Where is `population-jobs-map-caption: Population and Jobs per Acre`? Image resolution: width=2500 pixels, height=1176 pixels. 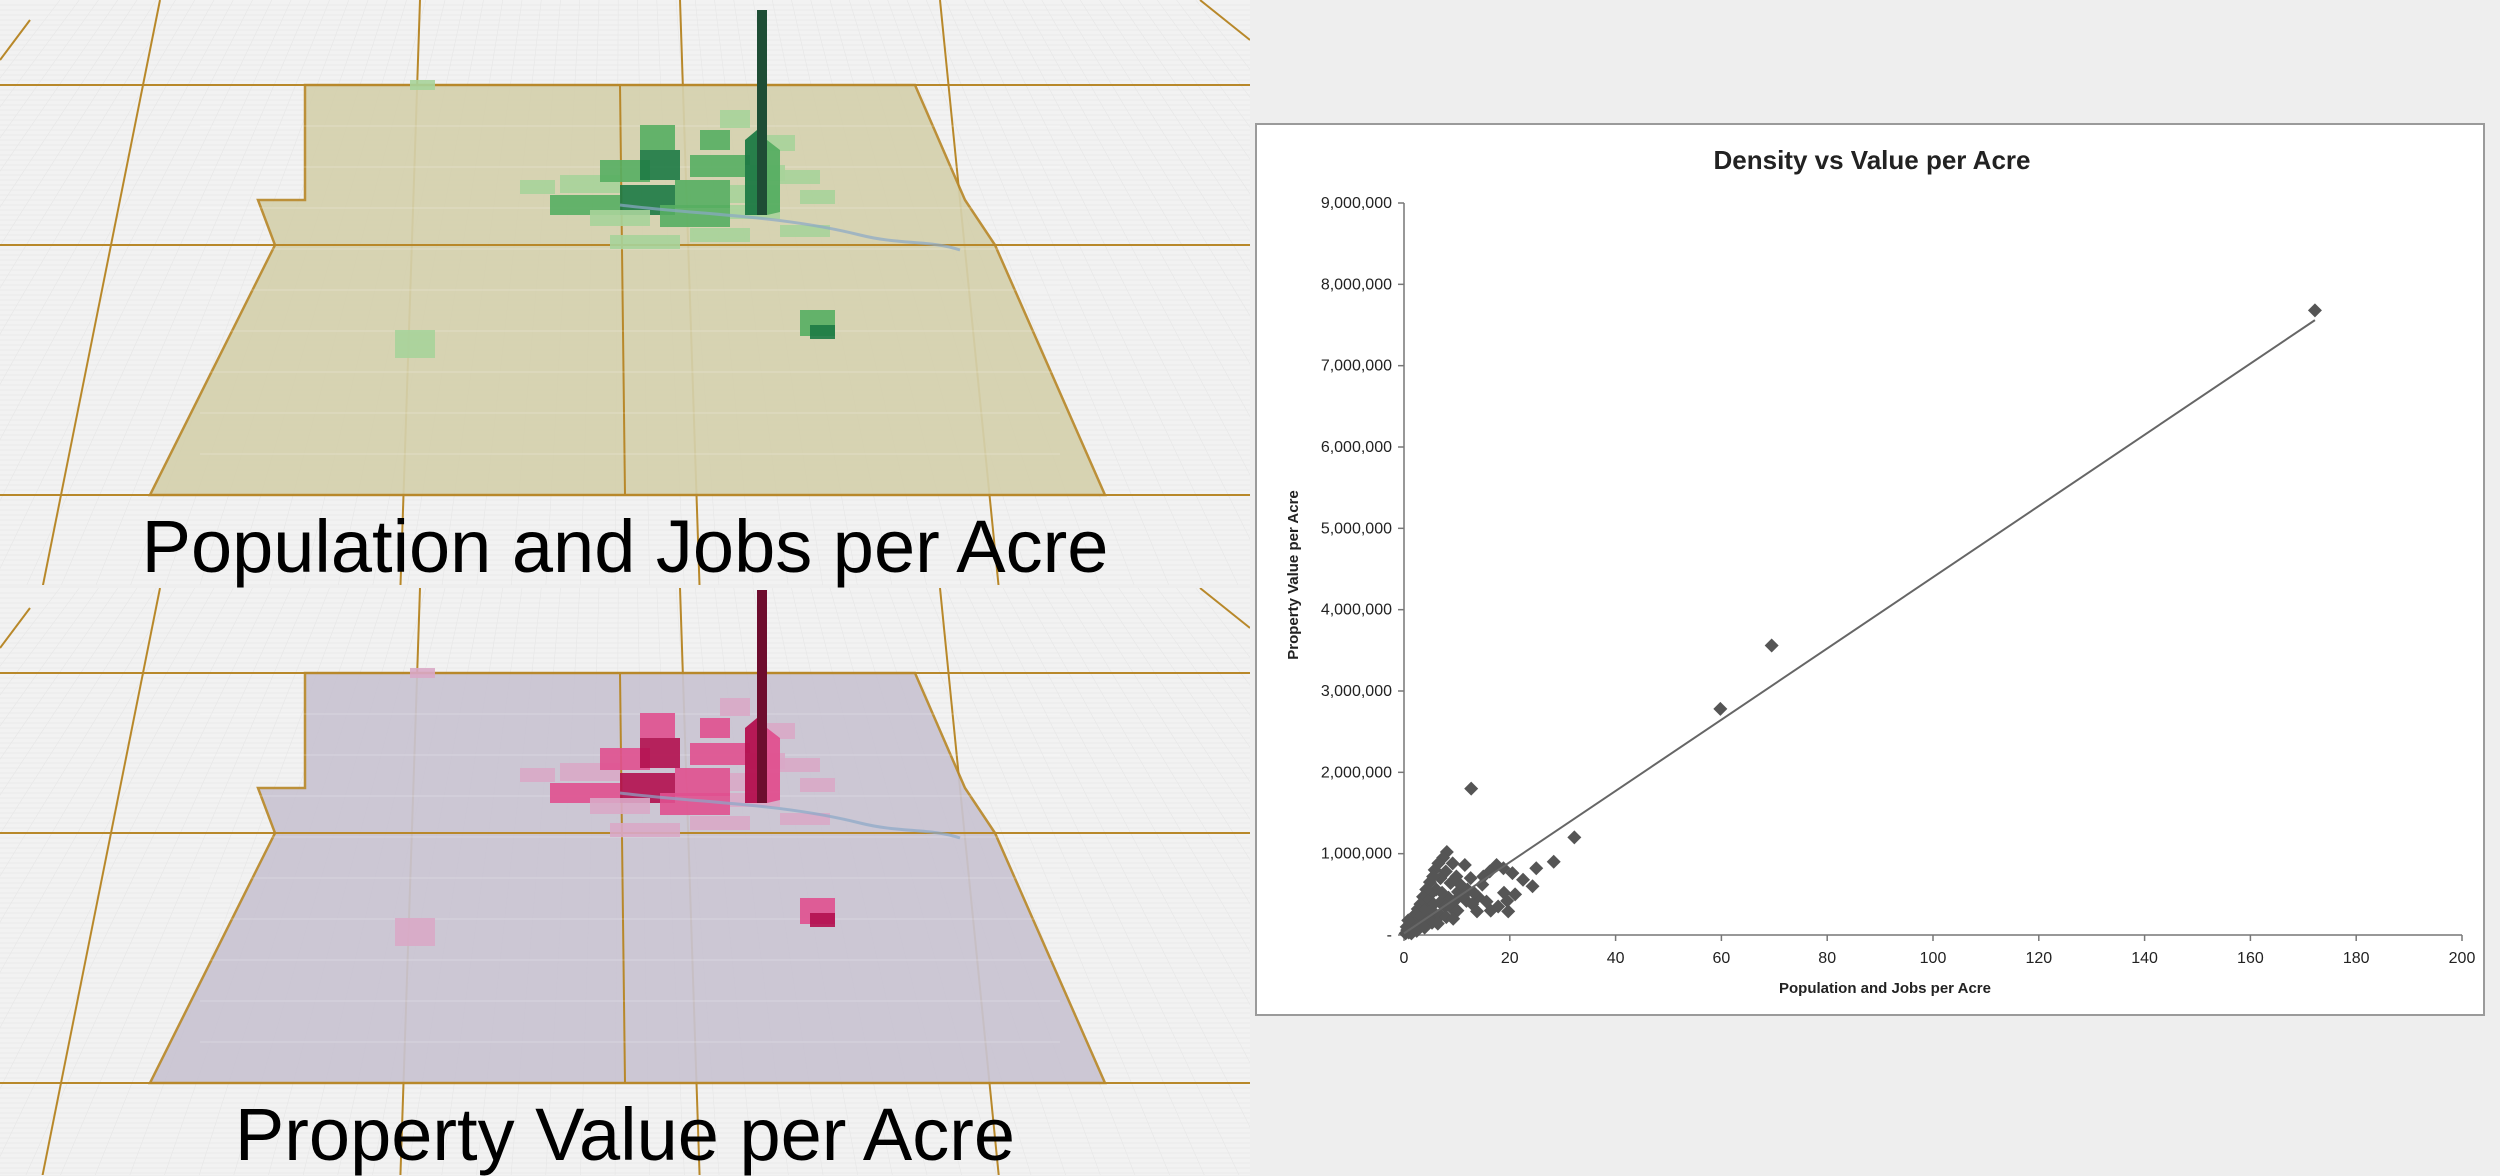 population-jobs-map-caption: Population and Jobs per Acre is located at coordinates (625, 546).